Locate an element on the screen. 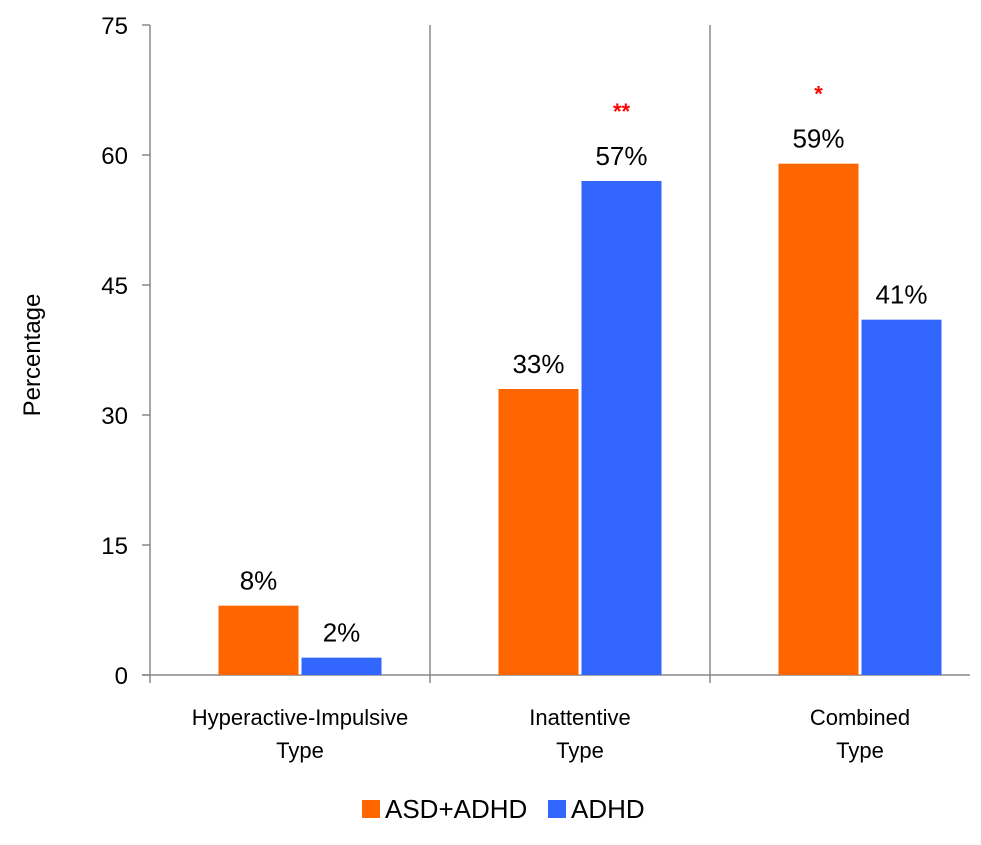 The height and width of the screenshot is (845, 981). category-label: Hyperactive-Impulsive is located at coordinates (300, 717).